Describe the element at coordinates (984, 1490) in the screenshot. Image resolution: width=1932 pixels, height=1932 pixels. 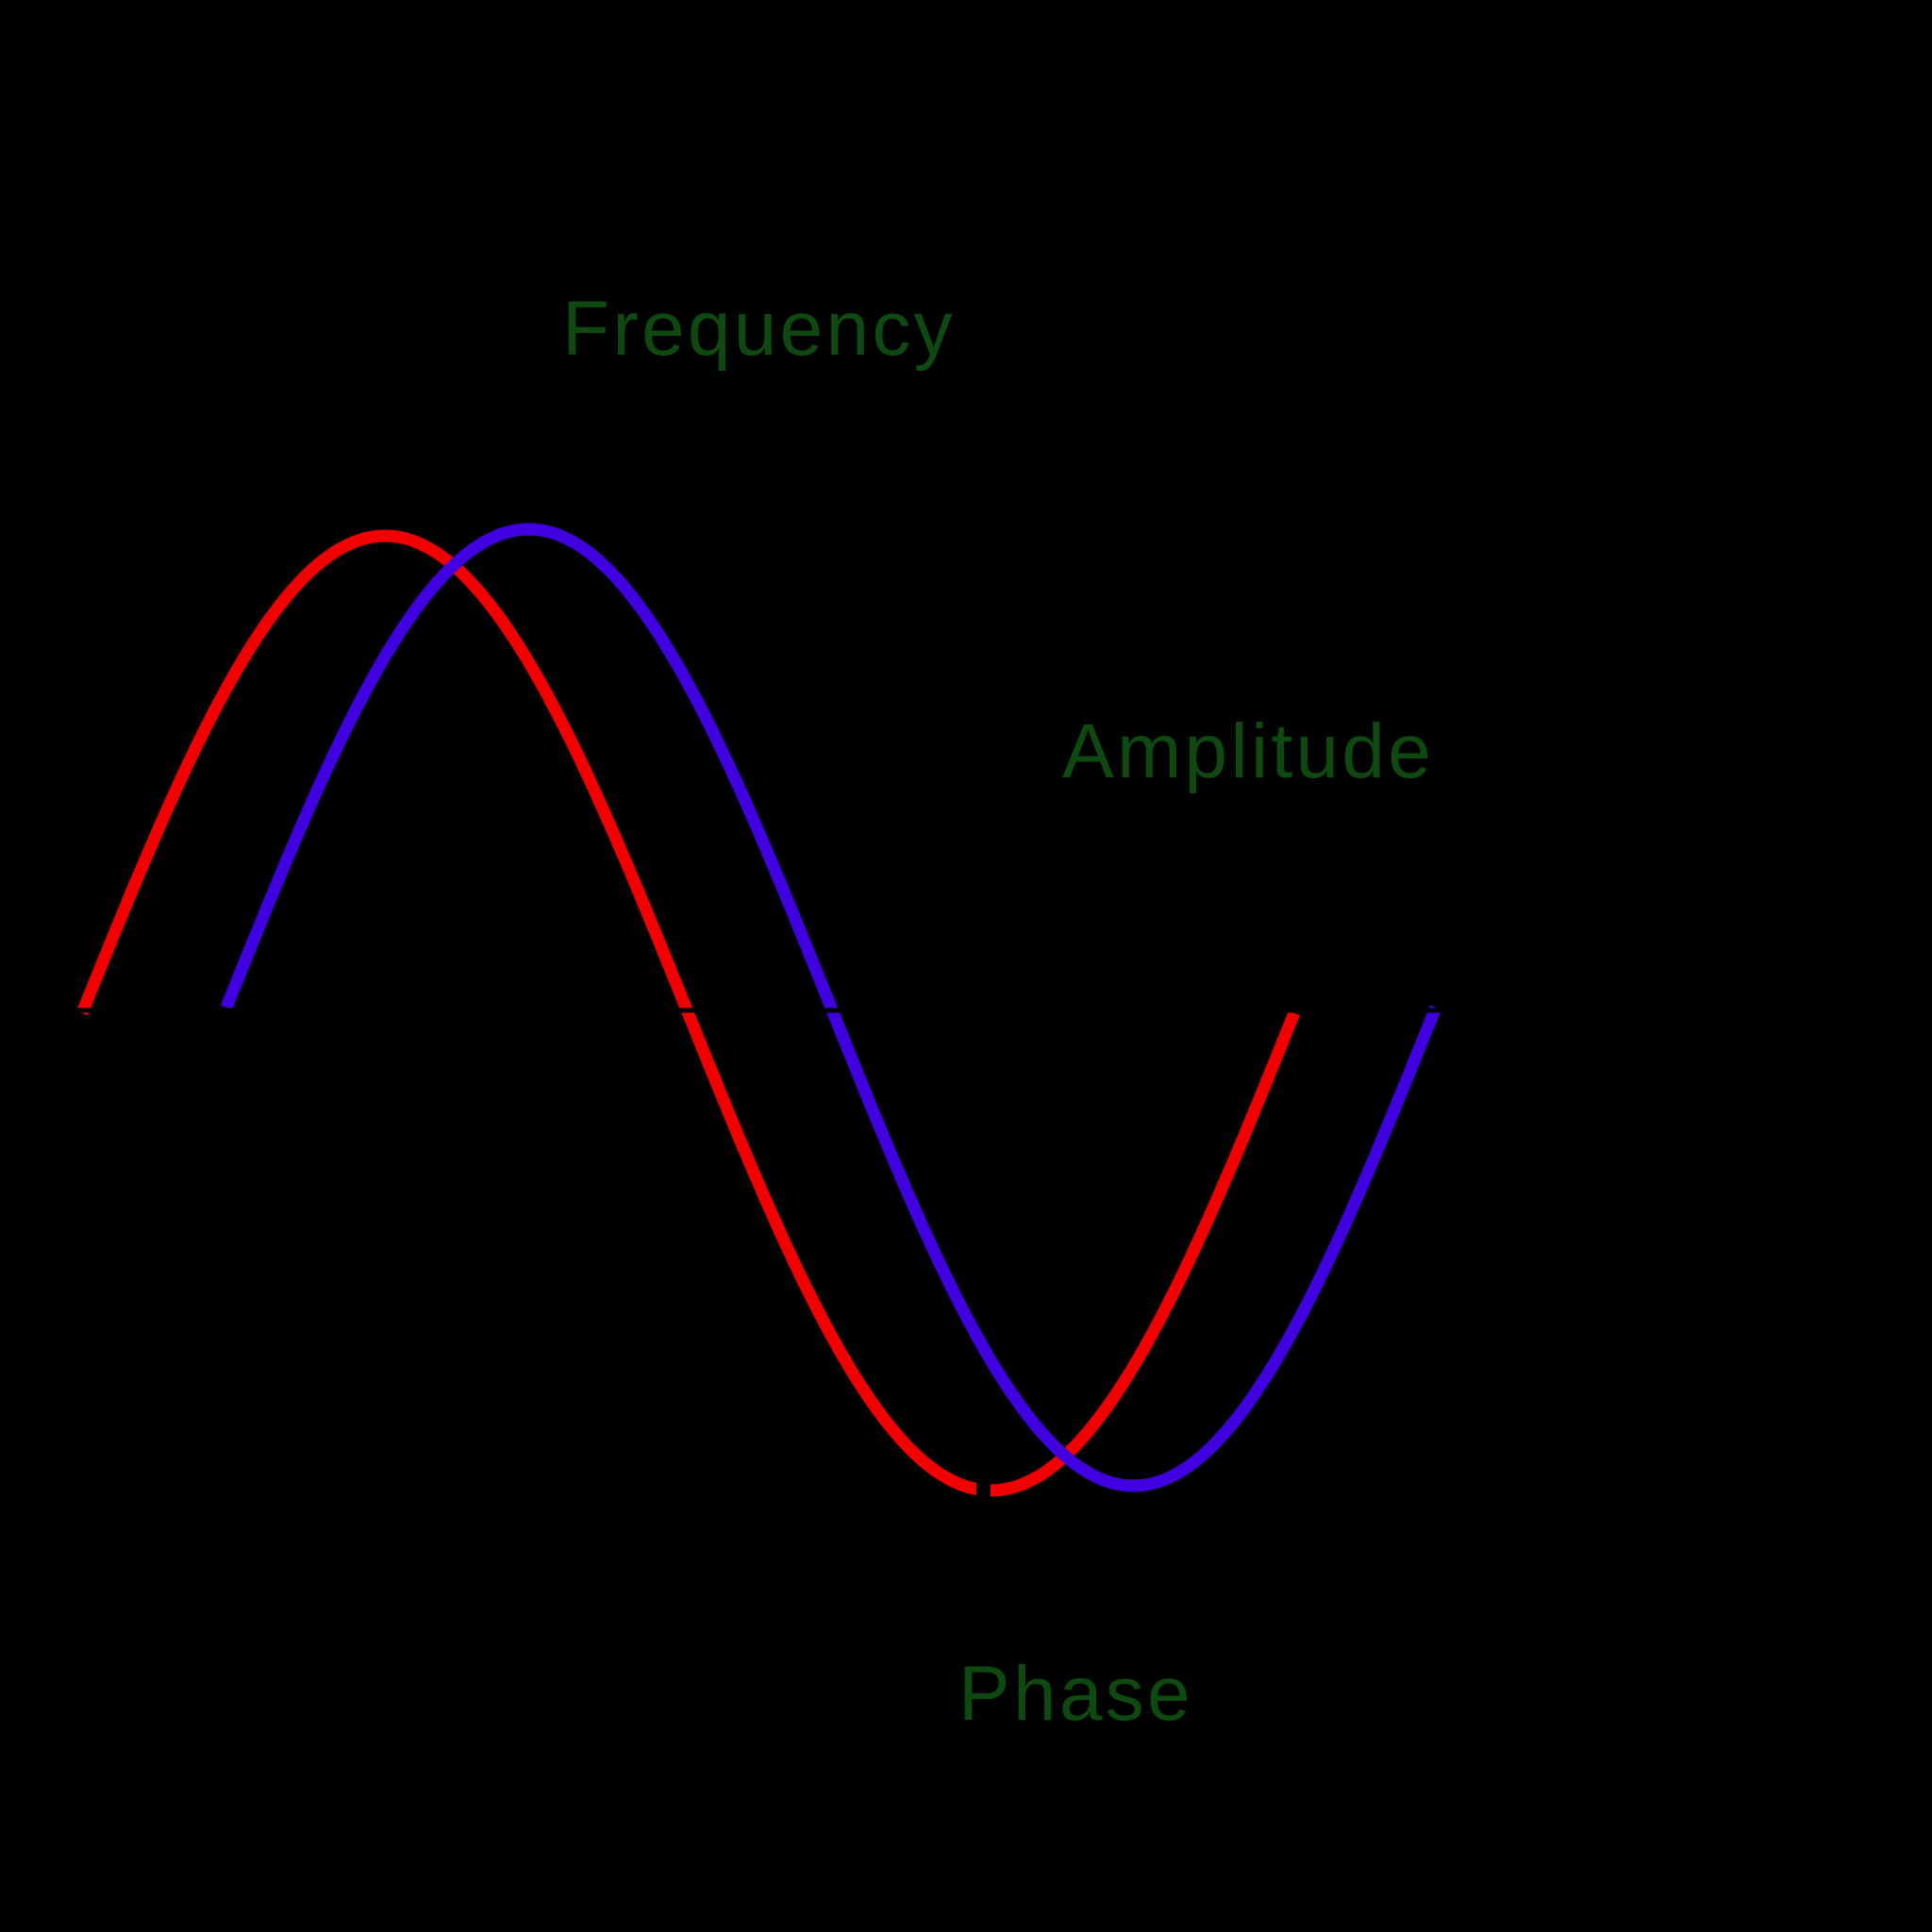
I see `phase-arrow-tip-tick` at that location.